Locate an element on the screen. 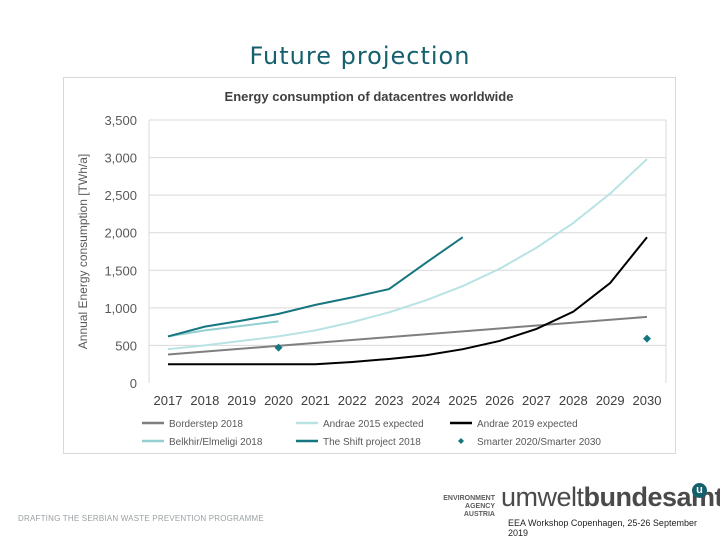  series-line-borderstep-2018 is located at coordinates (407, 335).